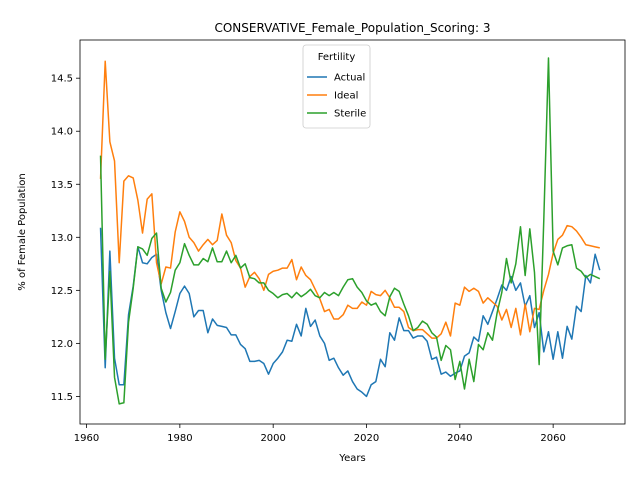 This screenshot has height=480, width=640. Describe the element at coordinates (62, 185) in the screenshot. I see `y-tick-label: 13.5` at that location.